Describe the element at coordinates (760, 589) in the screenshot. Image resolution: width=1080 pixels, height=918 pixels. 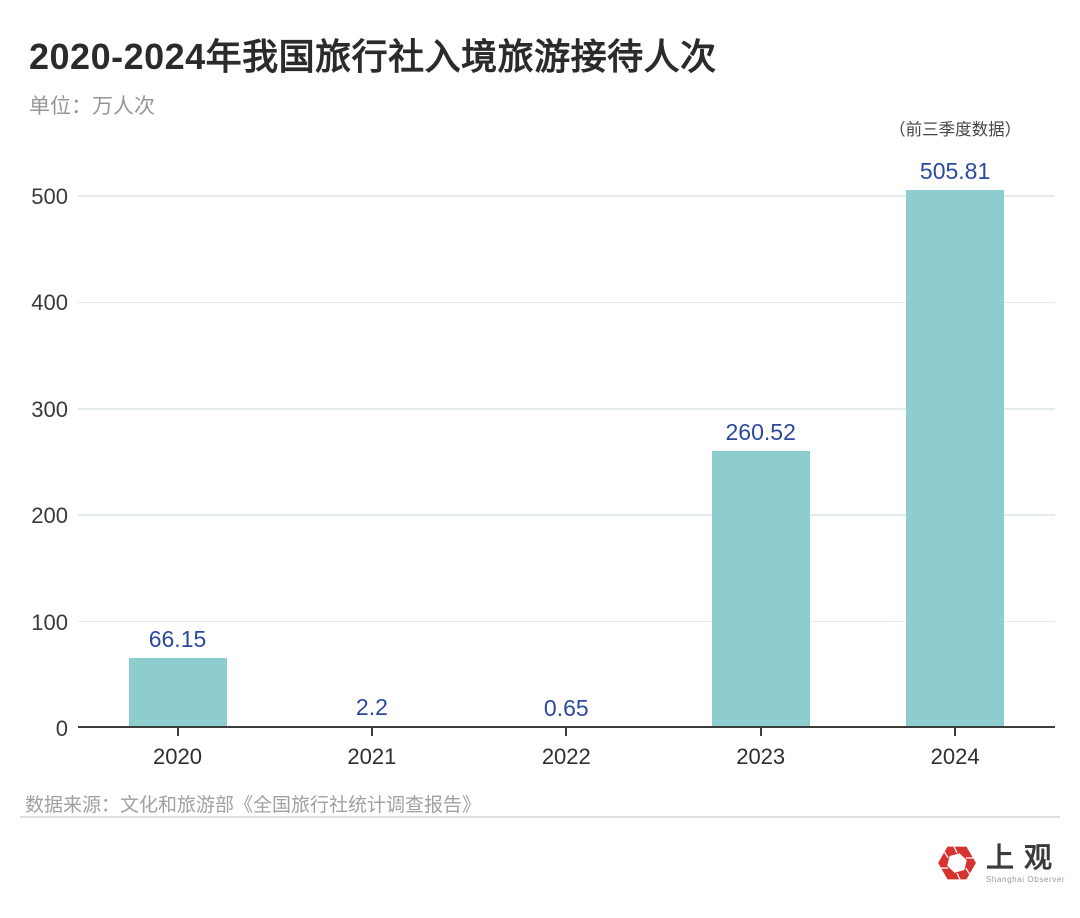
I see `bar-2023` at that location.